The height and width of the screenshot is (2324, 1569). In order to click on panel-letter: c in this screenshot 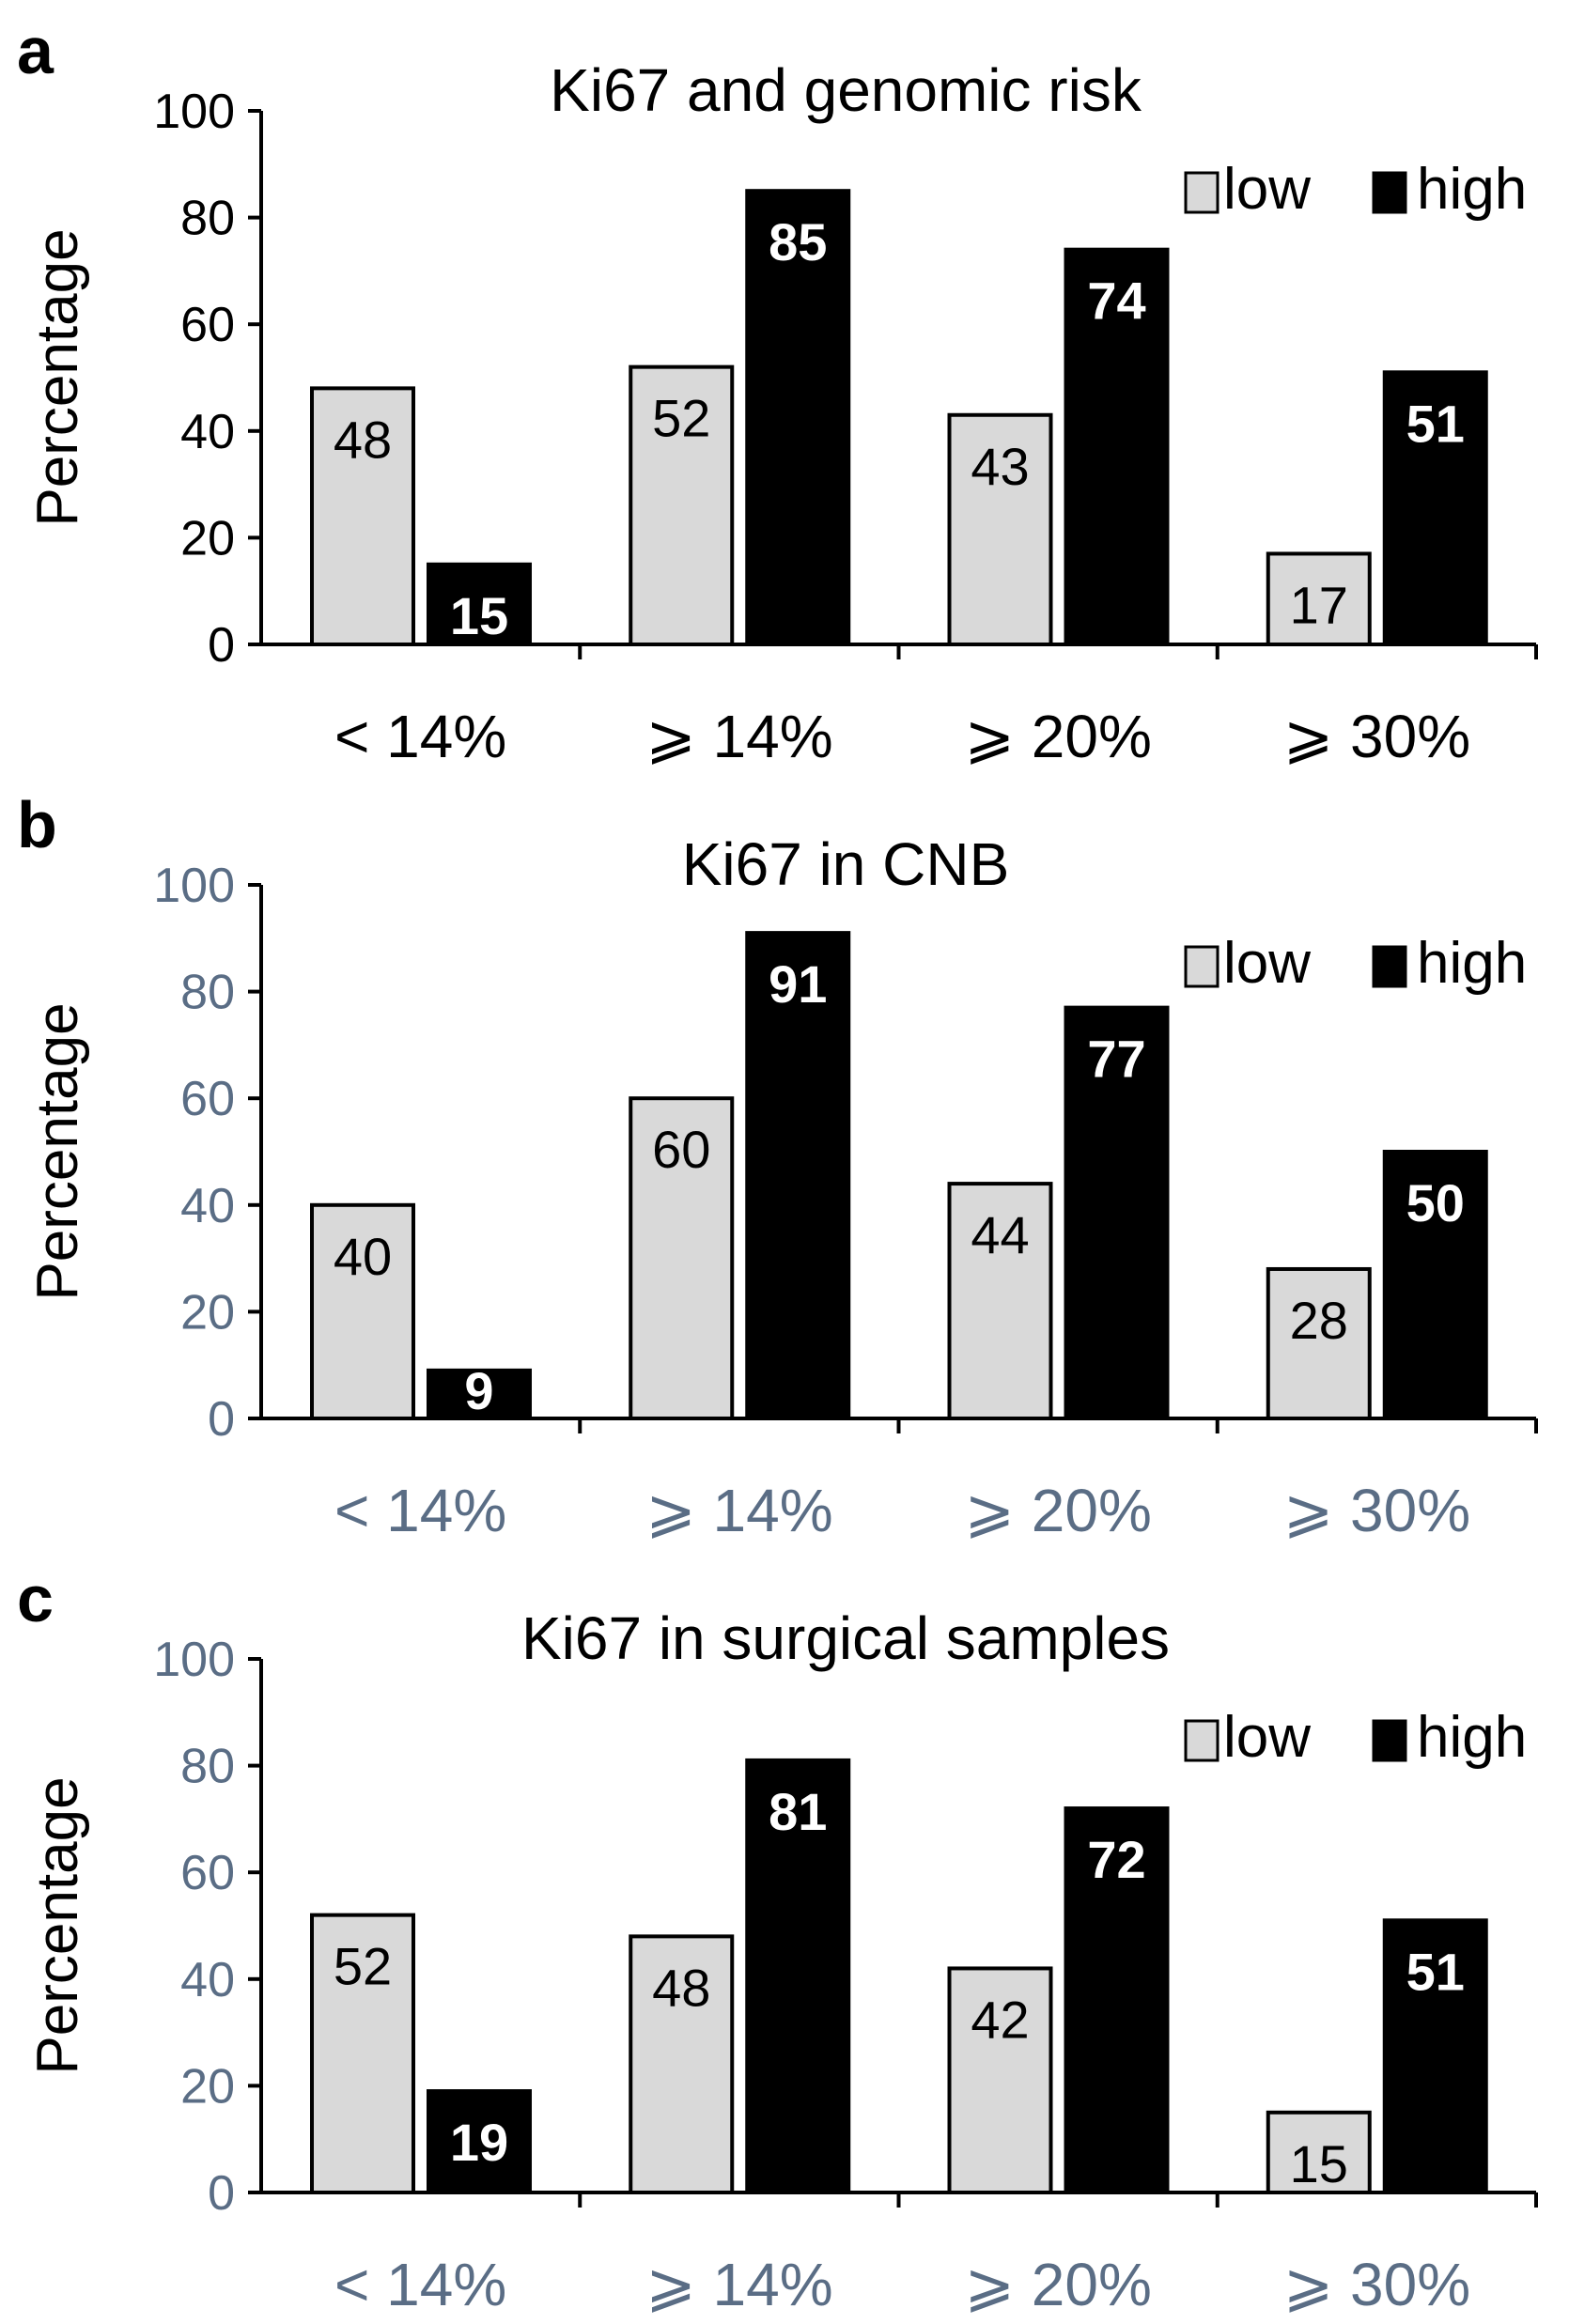, I will do `click(35, 1598)`.